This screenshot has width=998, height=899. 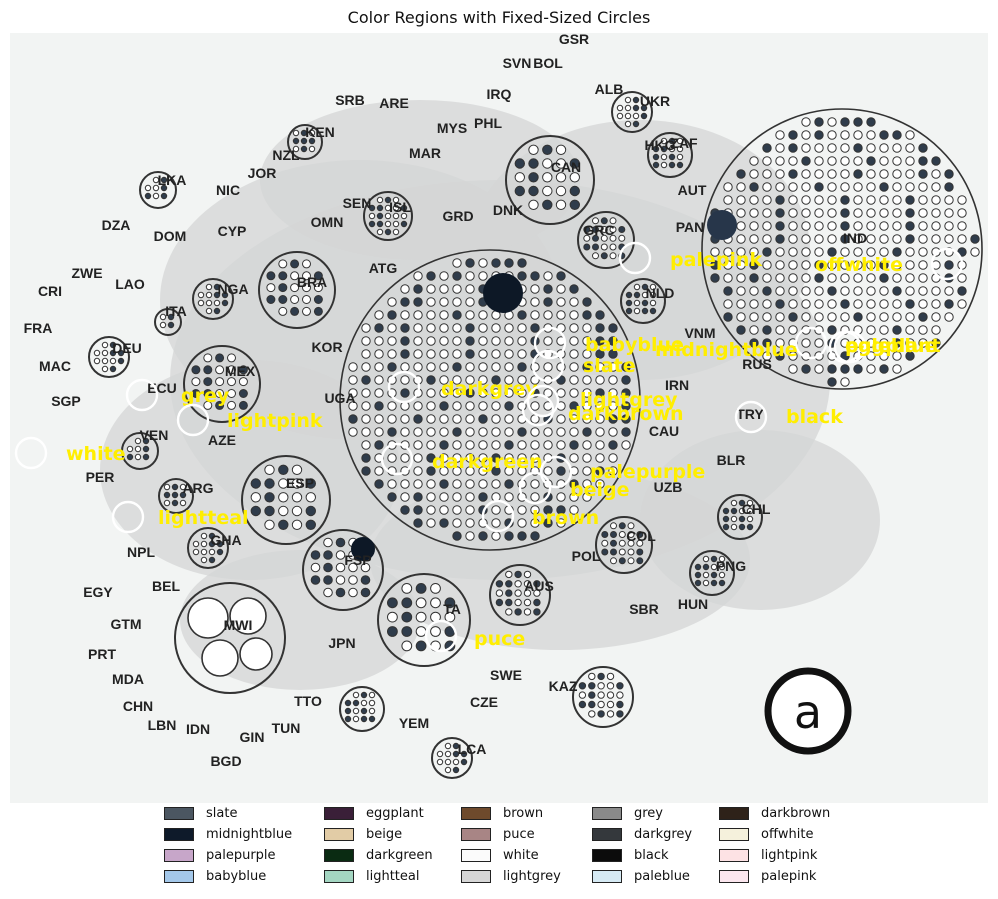 I want to click on country-code-label: DNK, so click(x=508, y=210).